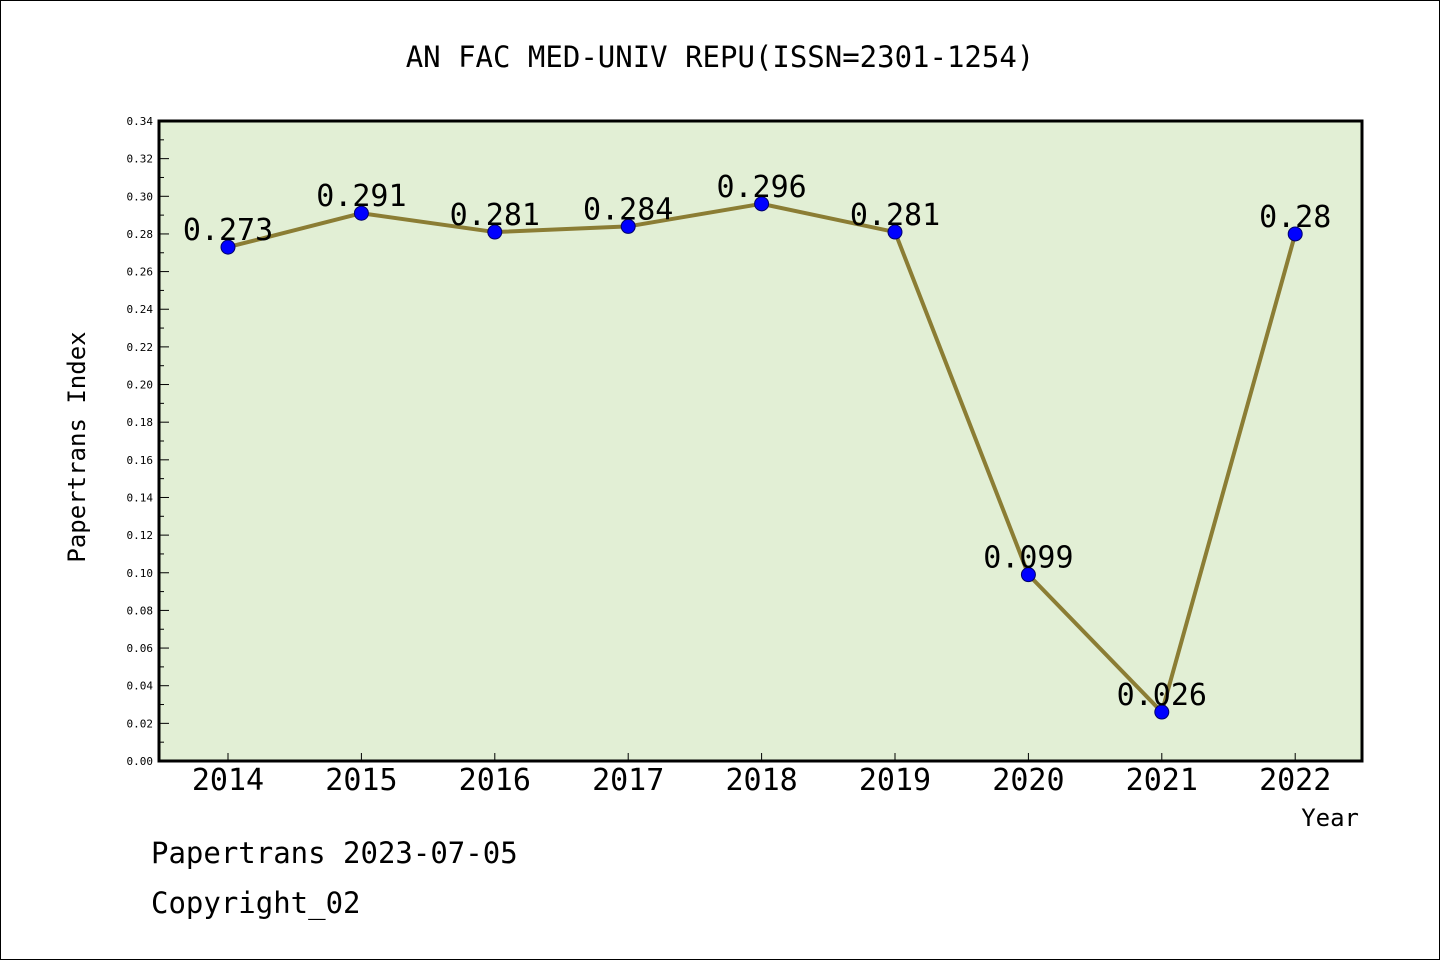  I want to click on x-tick-label: 2016, so click(495, 780).